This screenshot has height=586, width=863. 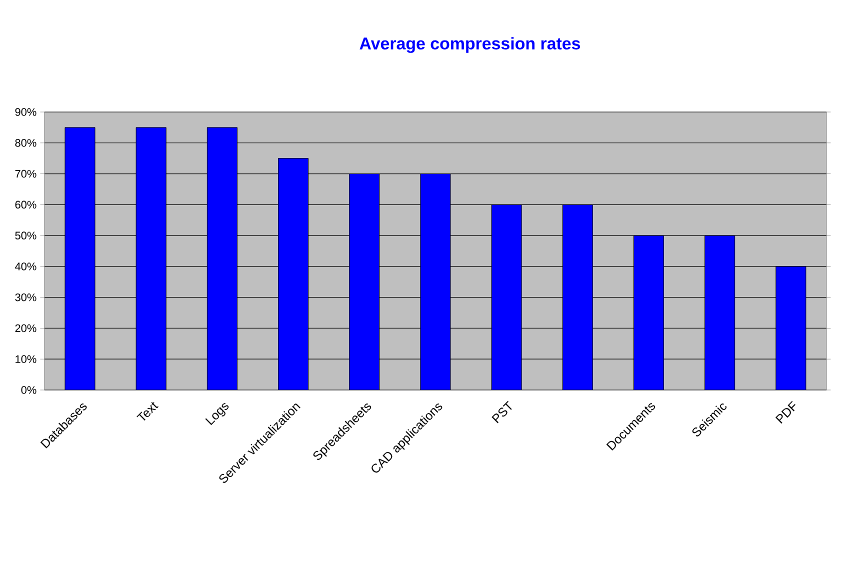 I want to click on chart-title: Average compression rates, so click(x=470, y=45).